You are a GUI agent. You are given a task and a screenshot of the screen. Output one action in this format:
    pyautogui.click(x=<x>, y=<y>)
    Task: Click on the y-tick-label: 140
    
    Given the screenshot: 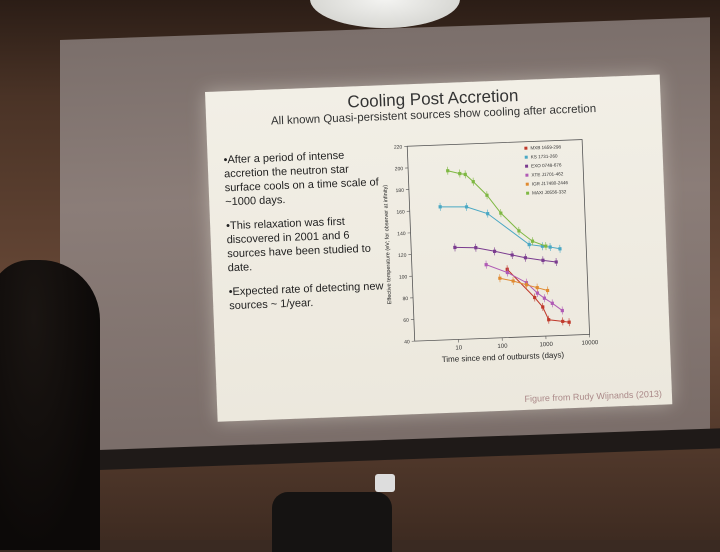 What is the action you would take?
    pyautogui.click(x=401, y=234)
    